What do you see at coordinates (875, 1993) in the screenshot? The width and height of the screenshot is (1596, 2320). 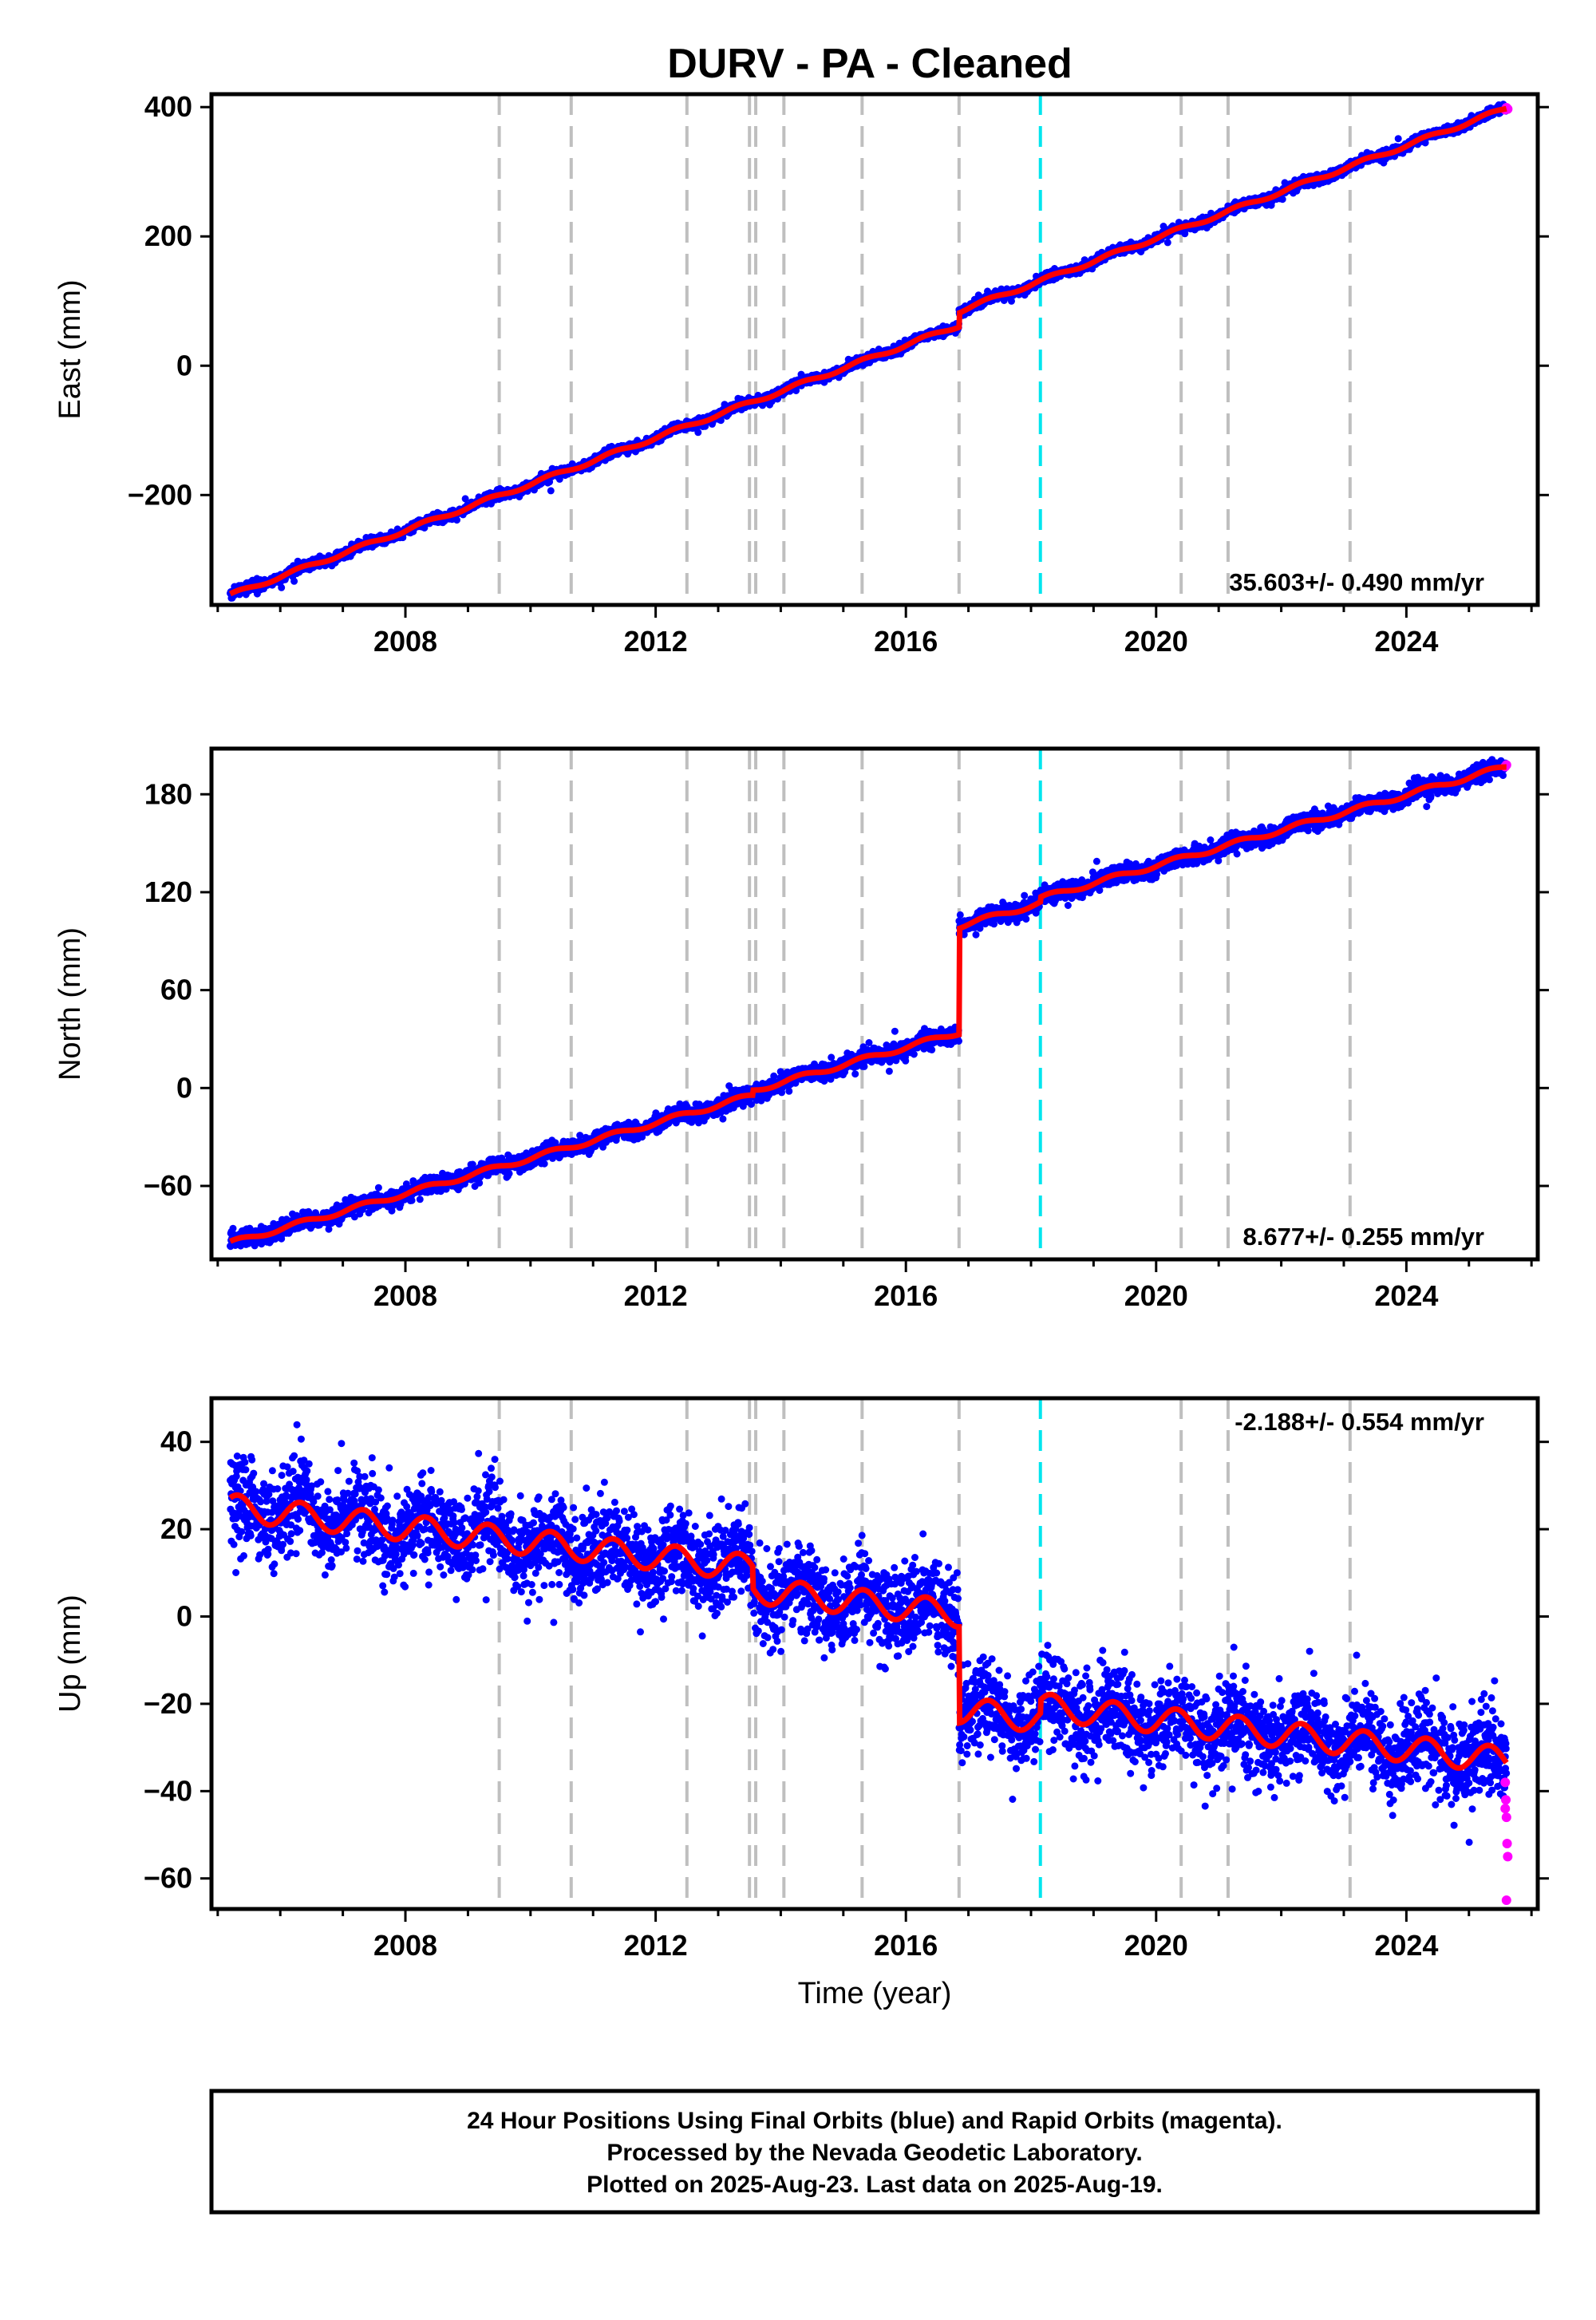 I see `x-axis-label: Time (year)` at bounding box center [875, 1993].